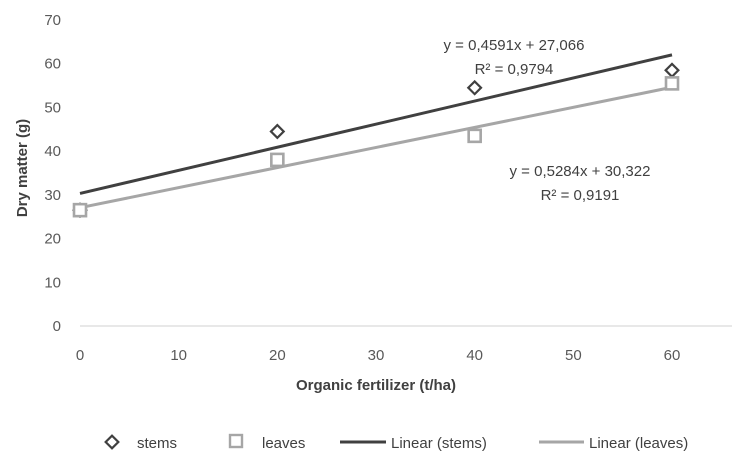 The width and height of the screenshot is (732, 459). I want to click on legend-item-leaves: leaves, so click(266, 442).